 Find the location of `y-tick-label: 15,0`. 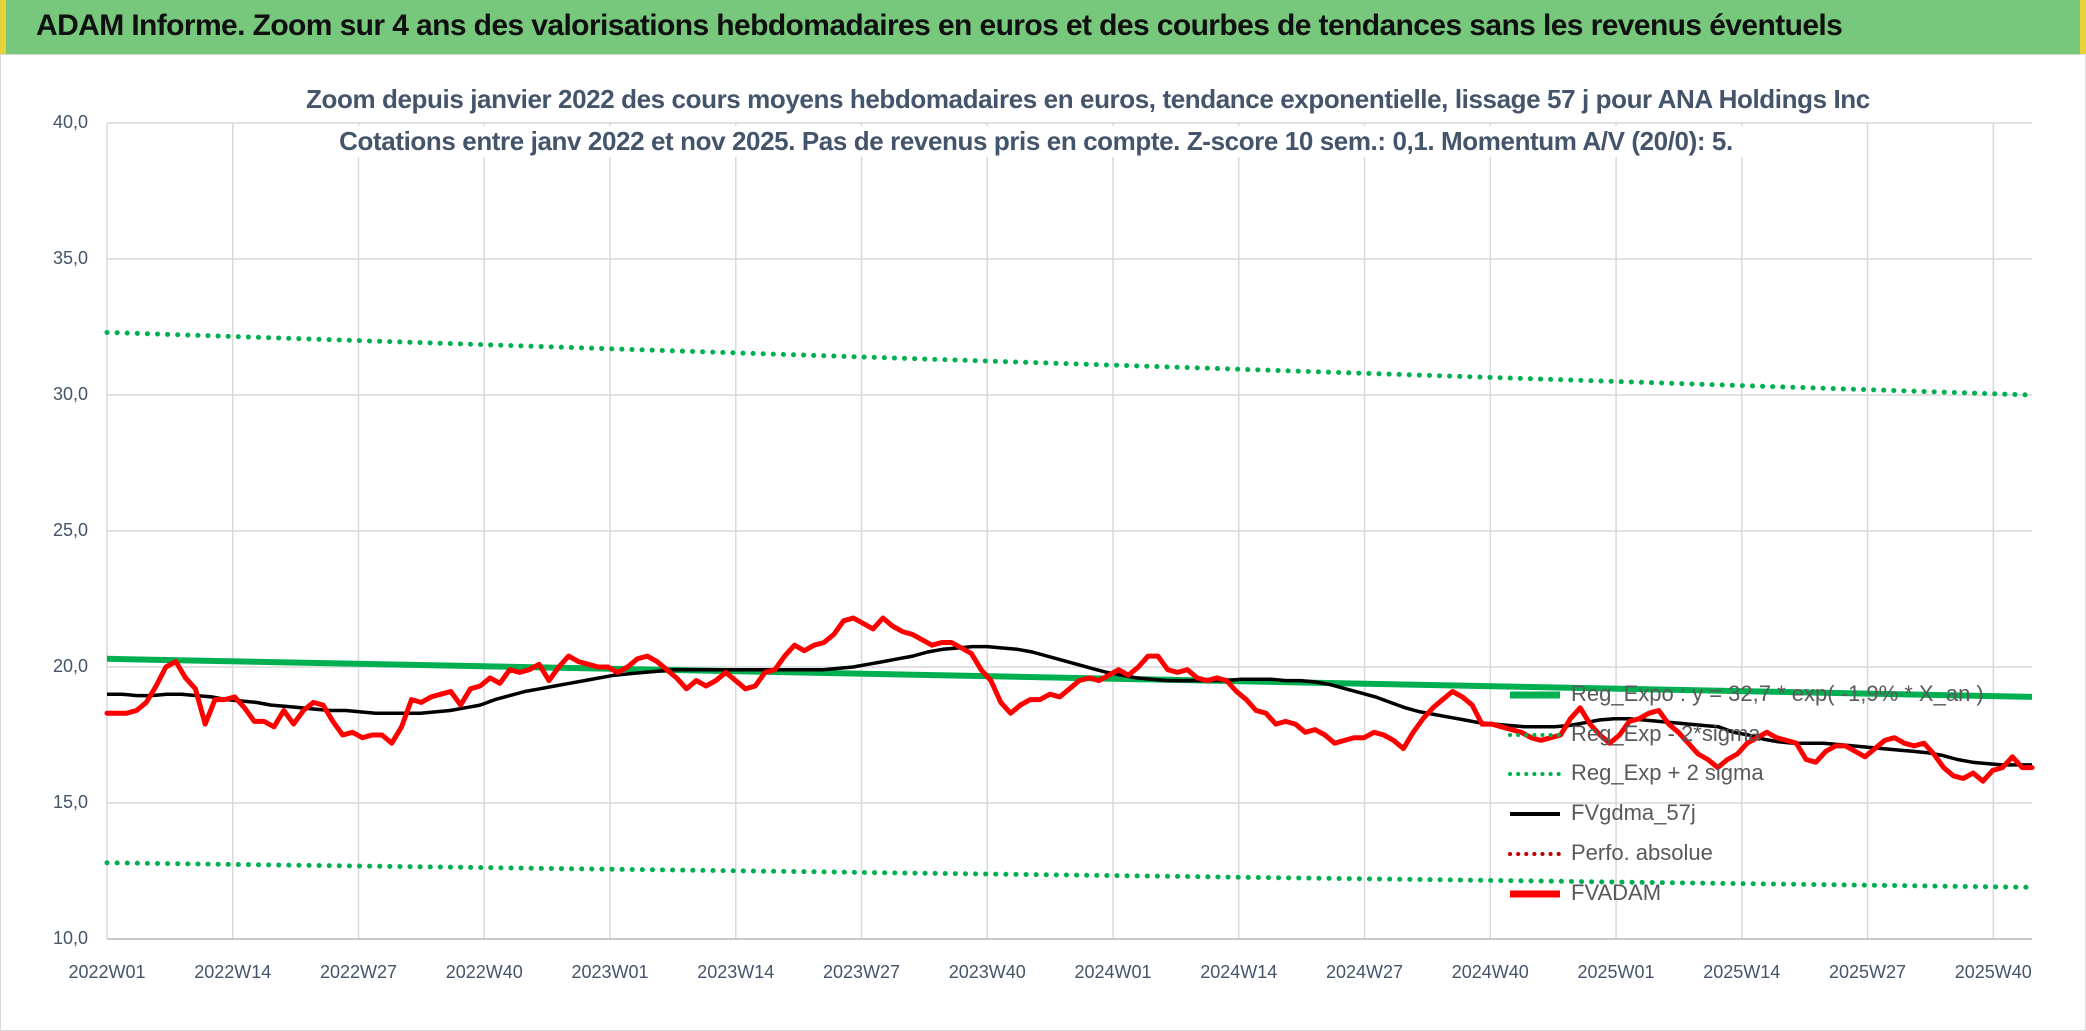

y-tick-label: 15,0 is located at coordinates (70, 802).